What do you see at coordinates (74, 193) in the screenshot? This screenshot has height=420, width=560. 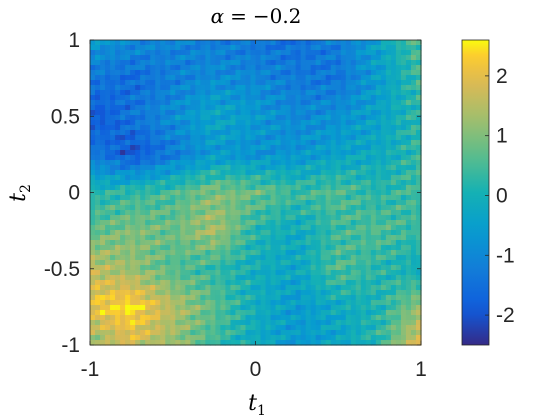 I see `y-tick-label: 0` at bounding box center [74, 193].